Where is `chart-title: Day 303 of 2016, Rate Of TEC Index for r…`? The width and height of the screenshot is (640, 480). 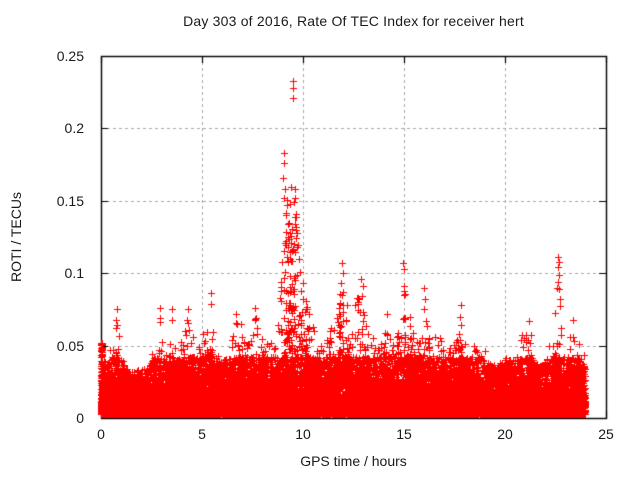
chart-title: Day 303 of 2016, Rate Of TEC Index for r… is located at coordinates (353, 21).